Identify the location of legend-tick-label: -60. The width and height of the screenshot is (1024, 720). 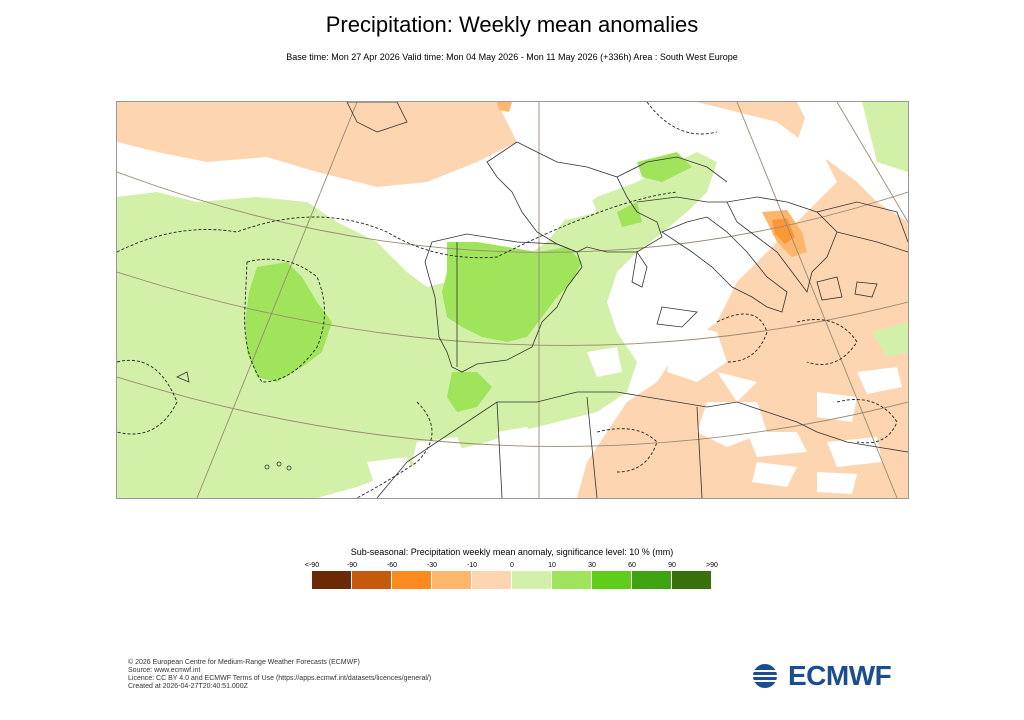
(392, 565).